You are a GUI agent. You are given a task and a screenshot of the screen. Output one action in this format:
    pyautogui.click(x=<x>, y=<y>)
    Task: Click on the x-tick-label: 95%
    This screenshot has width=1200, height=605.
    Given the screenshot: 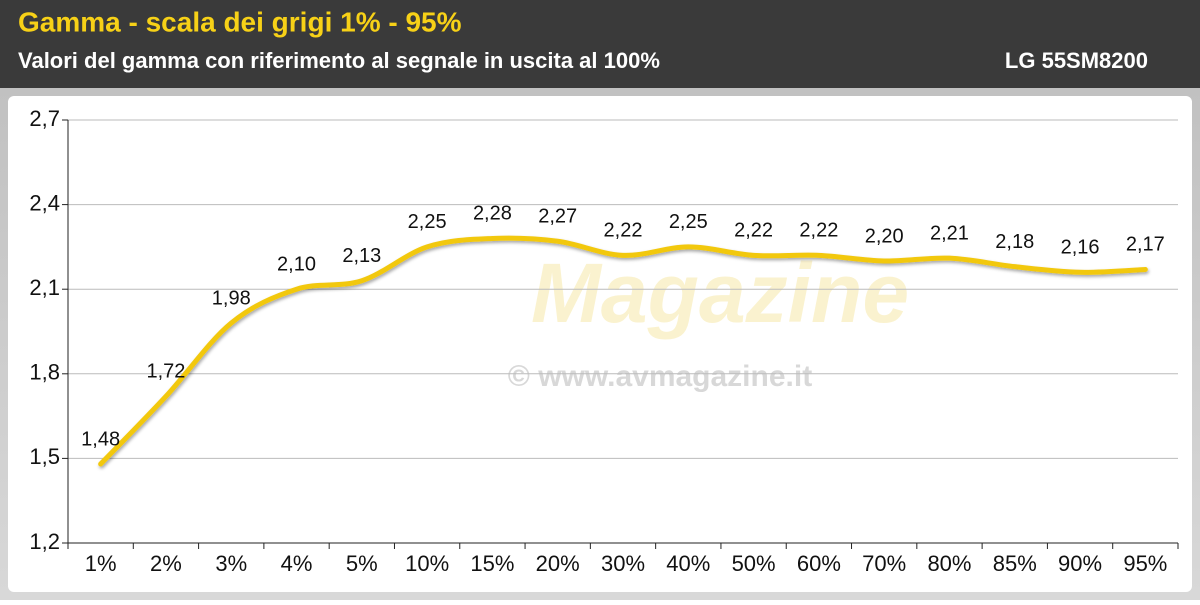 What is the action you would take?
    pyautogui.click(x=1145, y=563)
    